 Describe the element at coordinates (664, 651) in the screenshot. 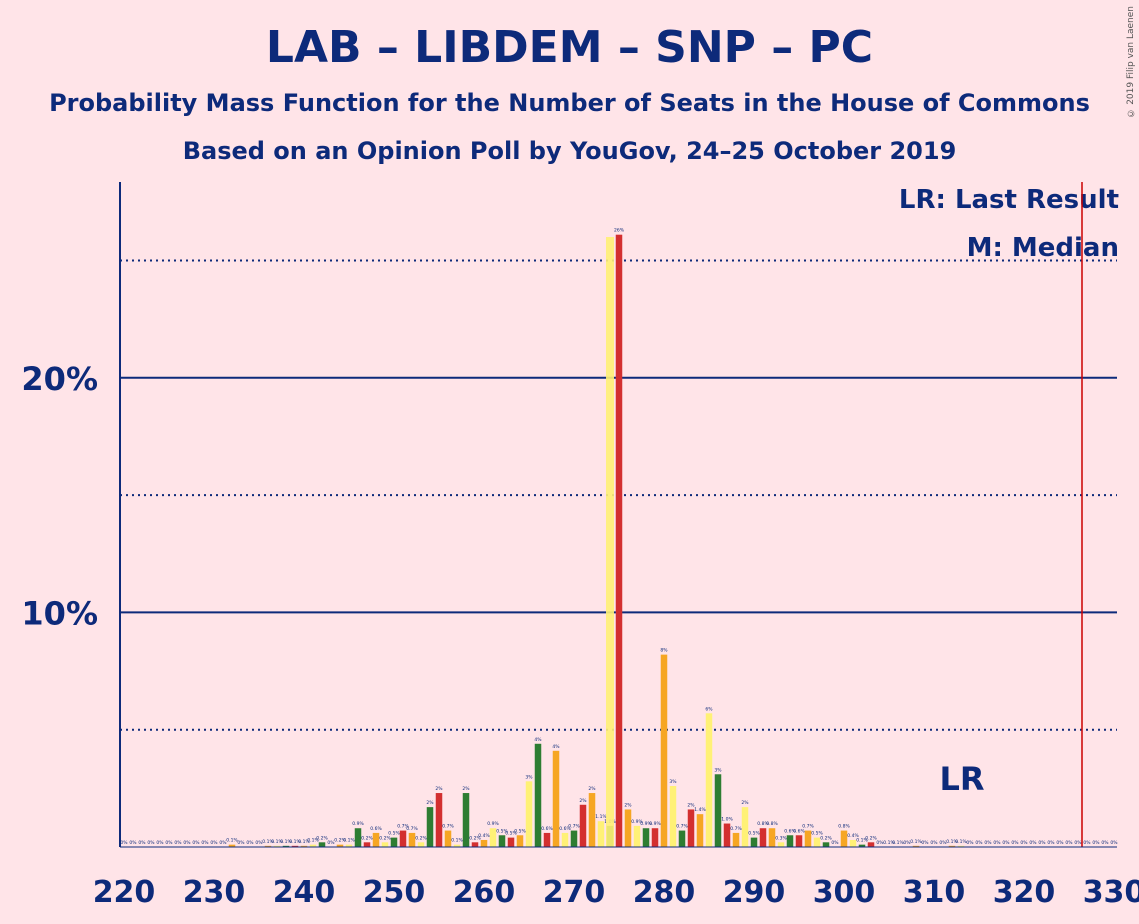

I see `bar-value-label: 8%` at that location.